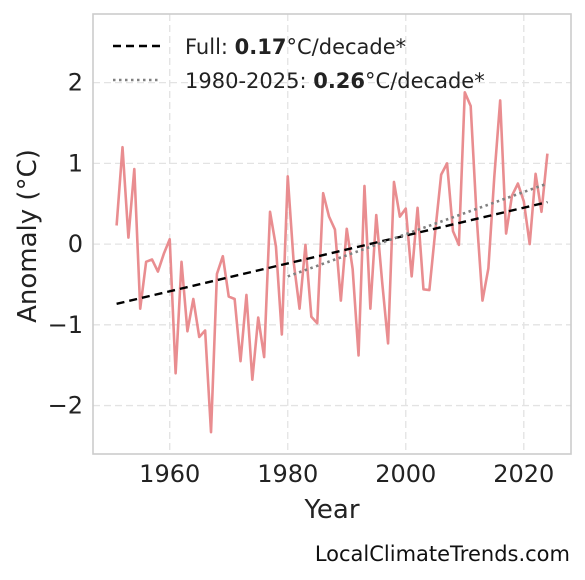 This screenshot has height=580, width=585. I want to click on credit-text: LocalClimateTrends.com, so click(442, 554).